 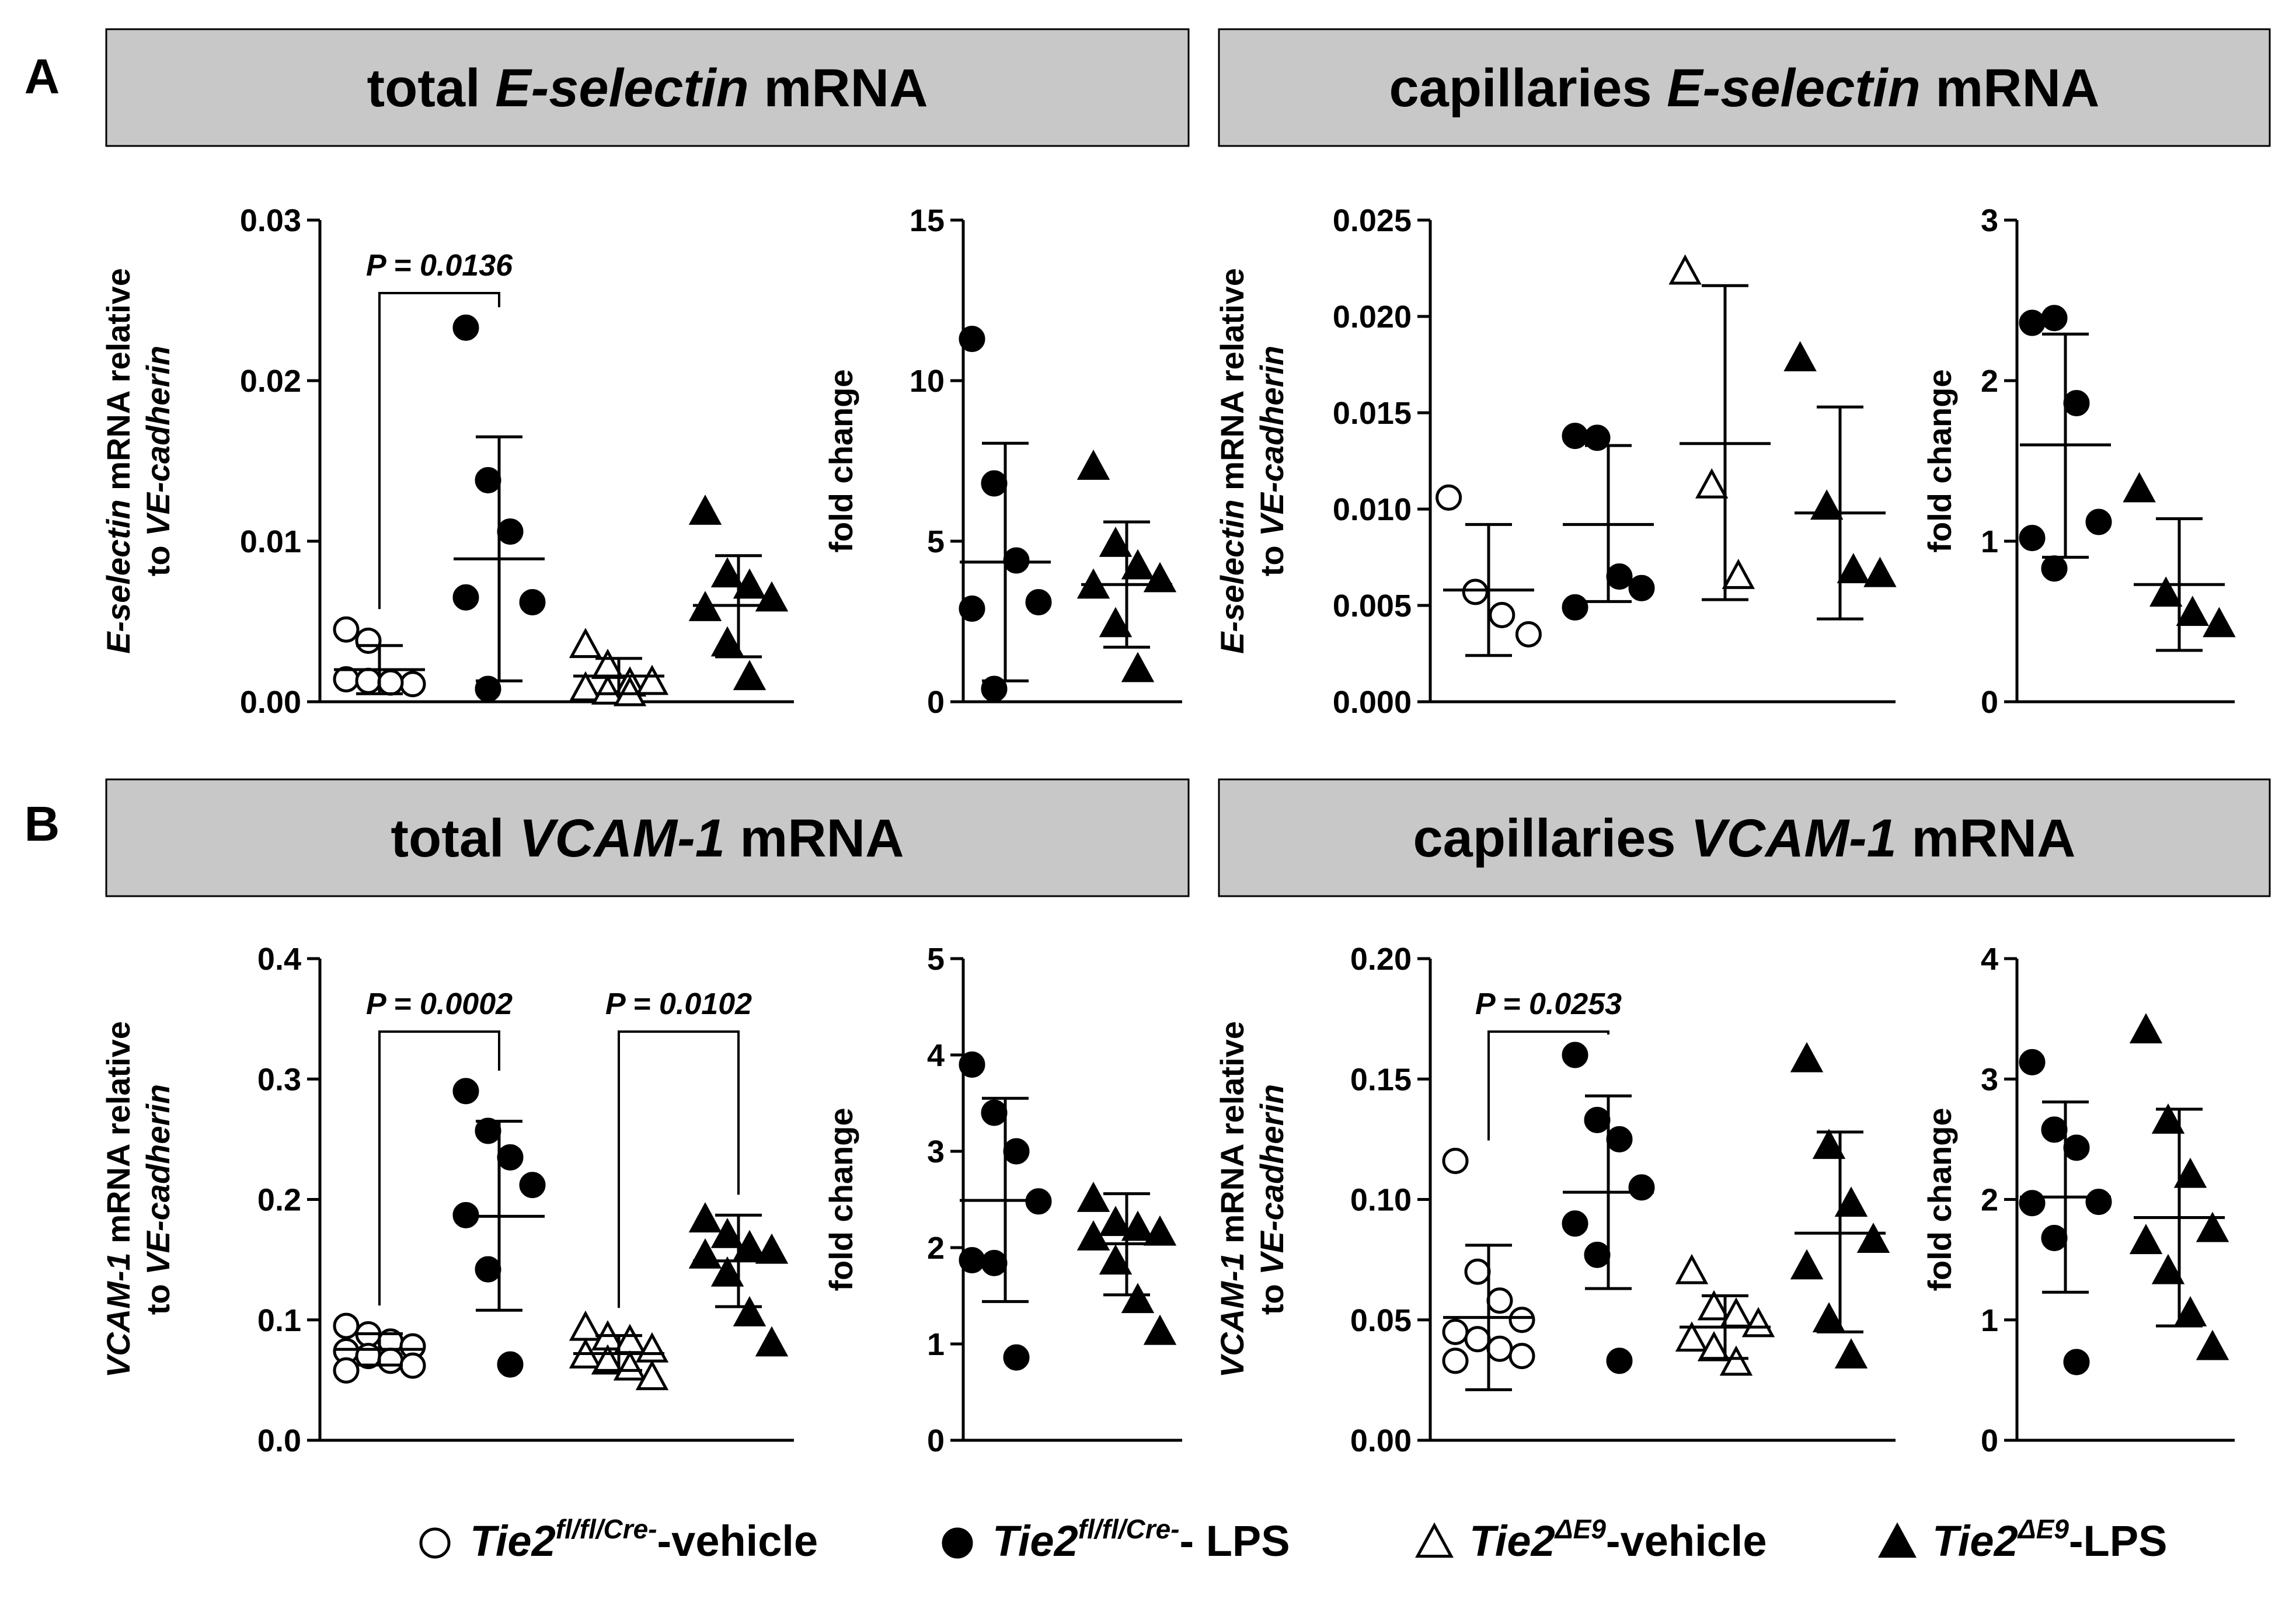 What do you see at coordinates (1272, 442) in the screenshot?
I see `y-label-reference: VE-cadherin` at bounding box center [1272, 442].